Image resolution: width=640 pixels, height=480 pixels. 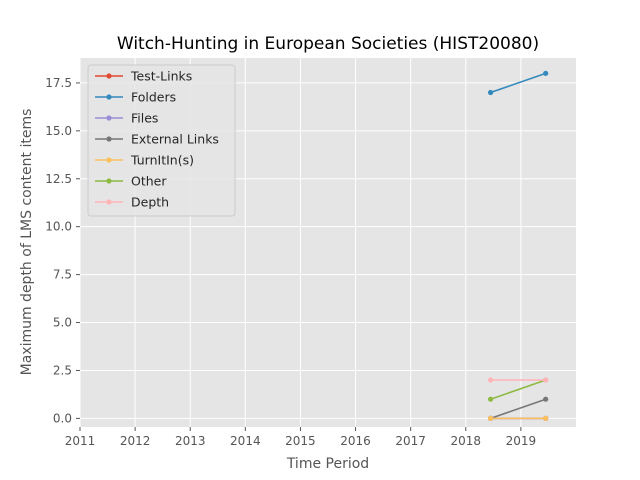 What do you see at coordinates (327, 464) in the screenshot?
I see `x-axis-label: Time Period` at bounding box center [327, 464].